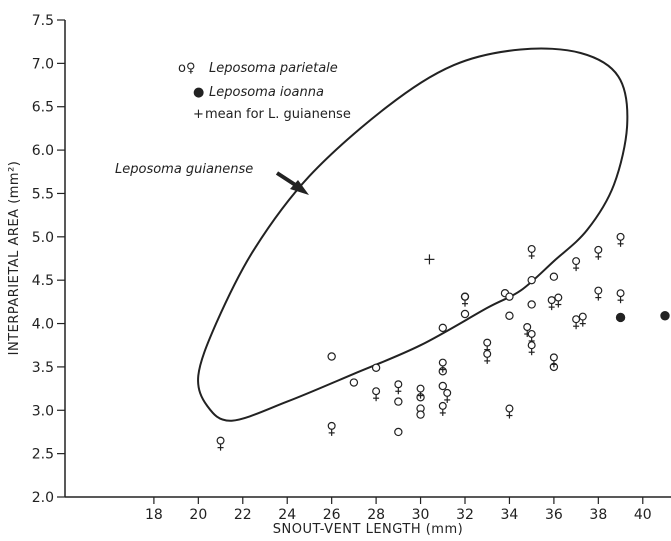  I want to click on y-tick-label: 3.0, so click(43, 411).